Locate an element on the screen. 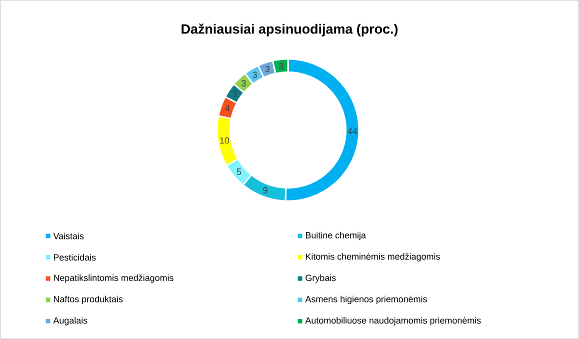 This screenshot has height=339, width=579. chart-title: Dažniausiai apsinuodijama (proc.) is located at coordinates (290, 30).